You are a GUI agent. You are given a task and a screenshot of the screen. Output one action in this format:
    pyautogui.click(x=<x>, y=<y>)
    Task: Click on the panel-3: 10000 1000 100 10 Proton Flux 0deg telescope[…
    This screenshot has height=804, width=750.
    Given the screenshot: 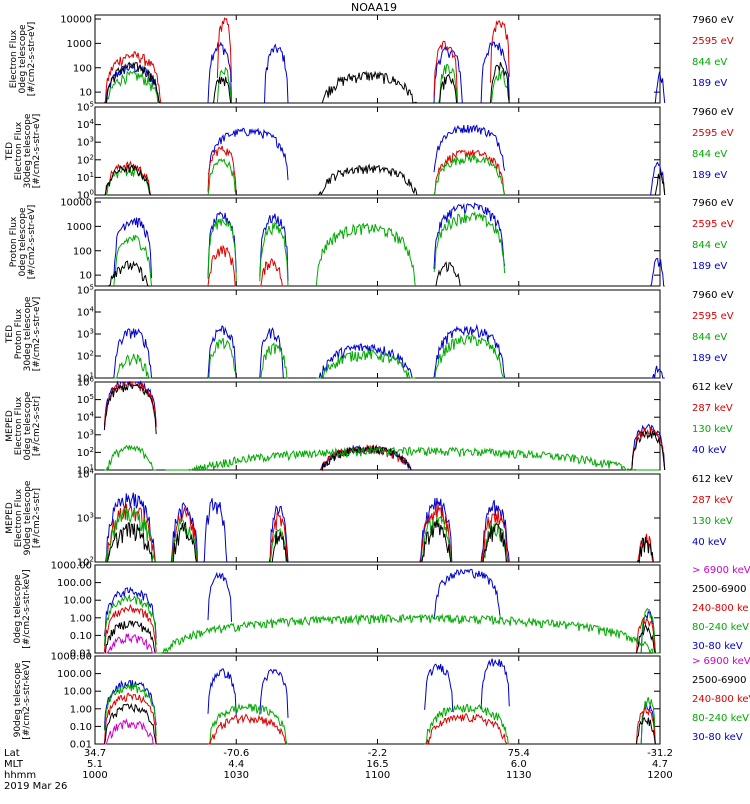 What is the action you would take?
    pyautogui.click(x=371, y=242)
    